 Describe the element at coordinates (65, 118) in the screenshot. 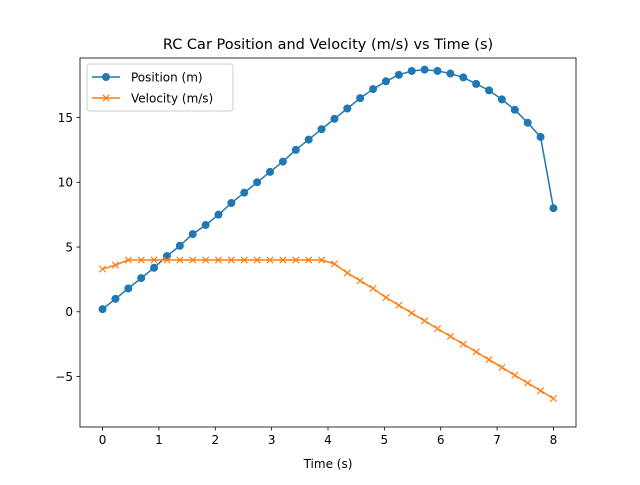

I see `y-tick-label: 15` at that location.